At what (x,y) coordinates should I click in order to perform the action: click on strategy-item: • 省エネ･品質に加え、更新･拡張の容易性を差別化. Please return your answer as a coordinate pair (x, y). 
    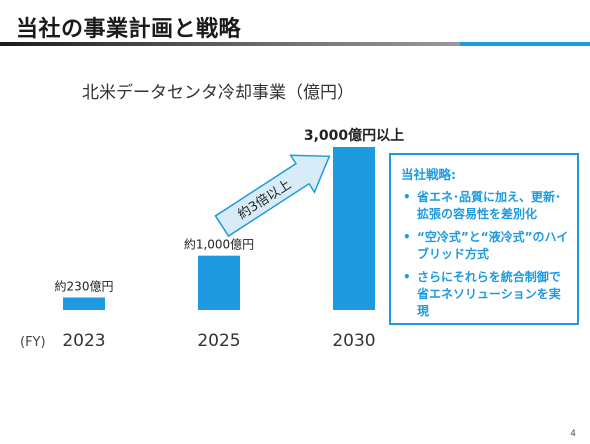
    Looking at the image, I should click on (485, 206).